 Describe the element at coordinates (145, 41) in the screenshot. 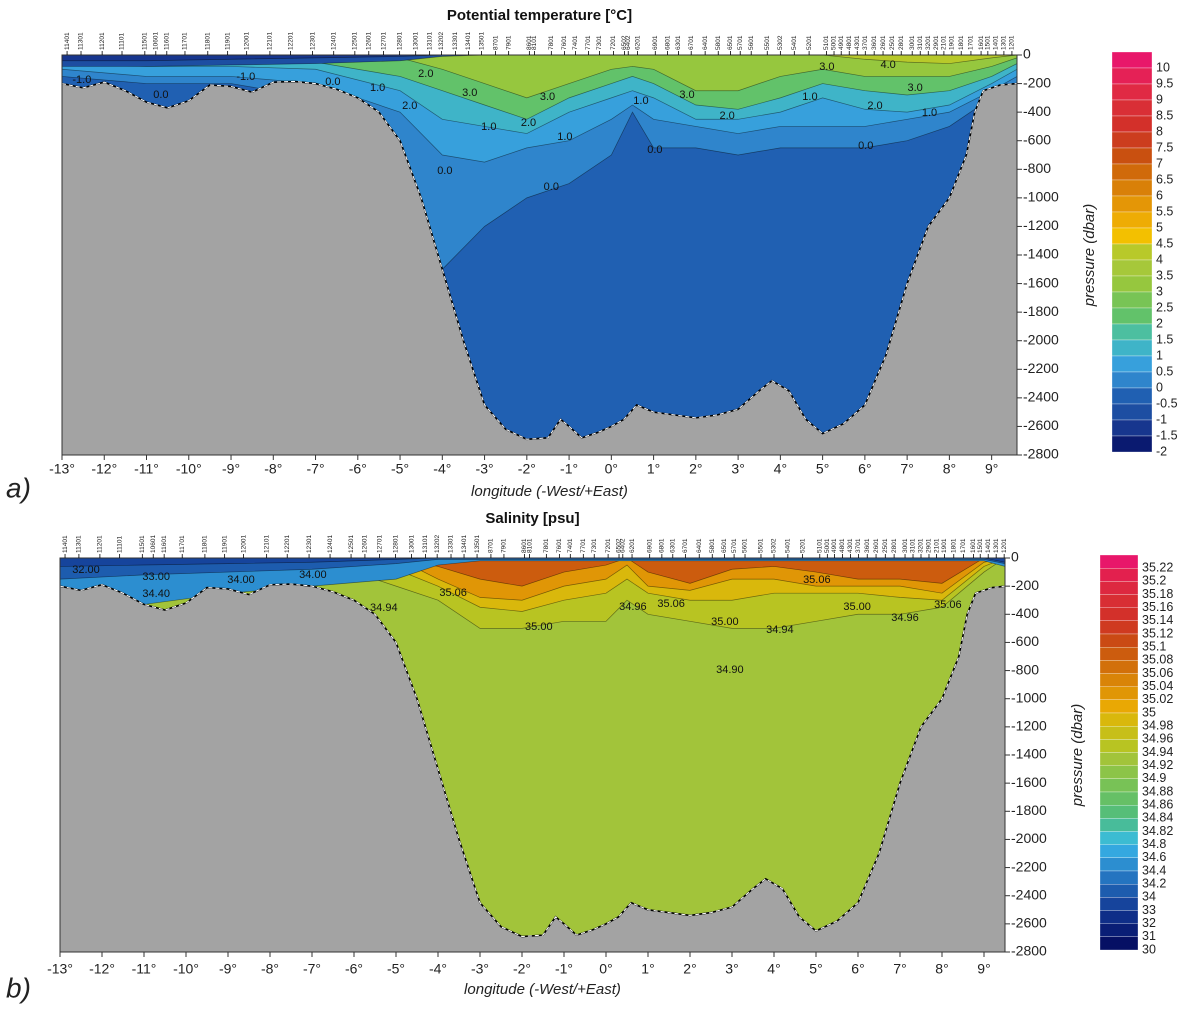

I see `station-label: 11501` at that location.